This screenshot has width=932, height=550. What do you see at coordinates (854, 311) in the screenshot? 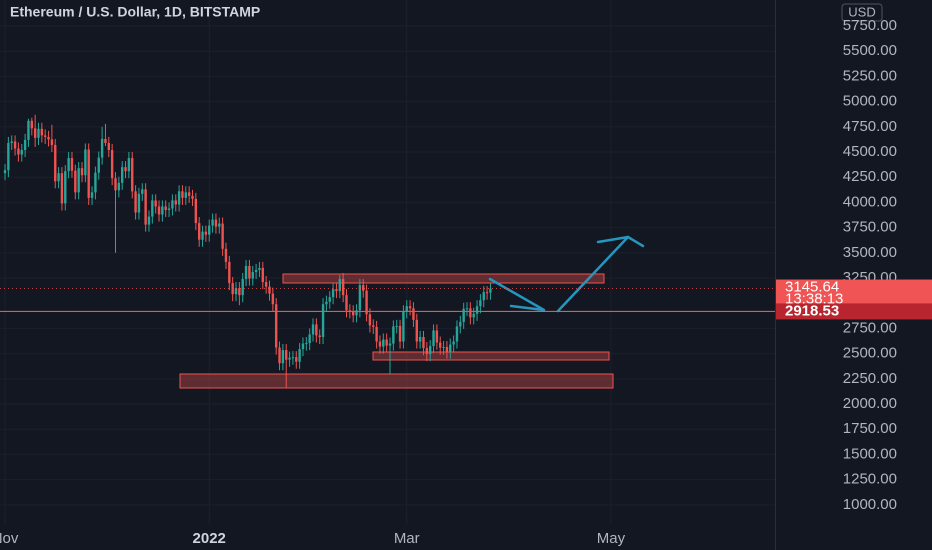
I see `price-line-box` at bounding box center [854, 311].